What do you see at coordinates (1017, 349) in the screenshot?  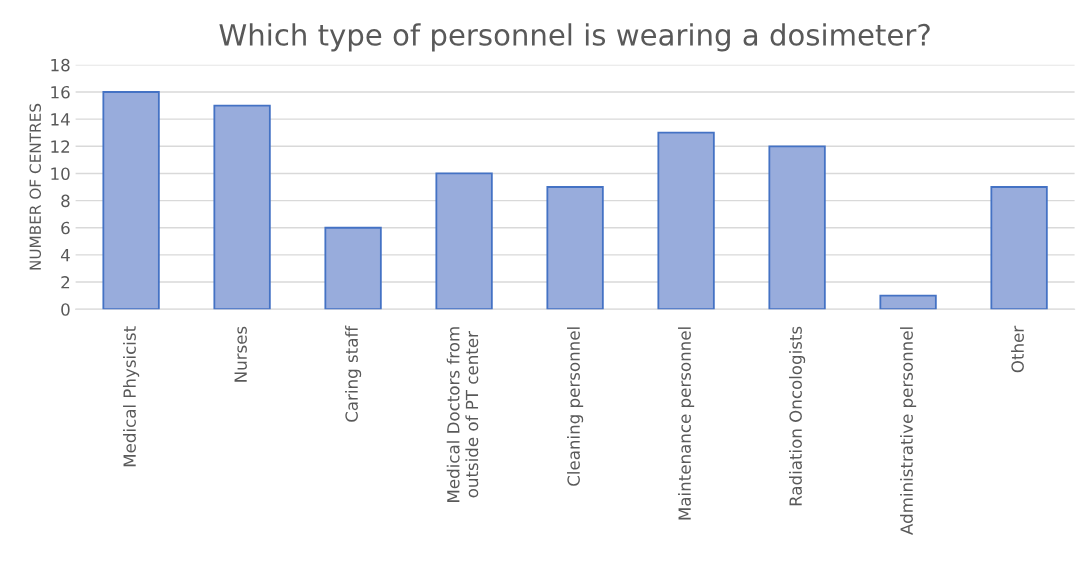 I see `x-tick-label: Other` at bounding box center [1017, 349].